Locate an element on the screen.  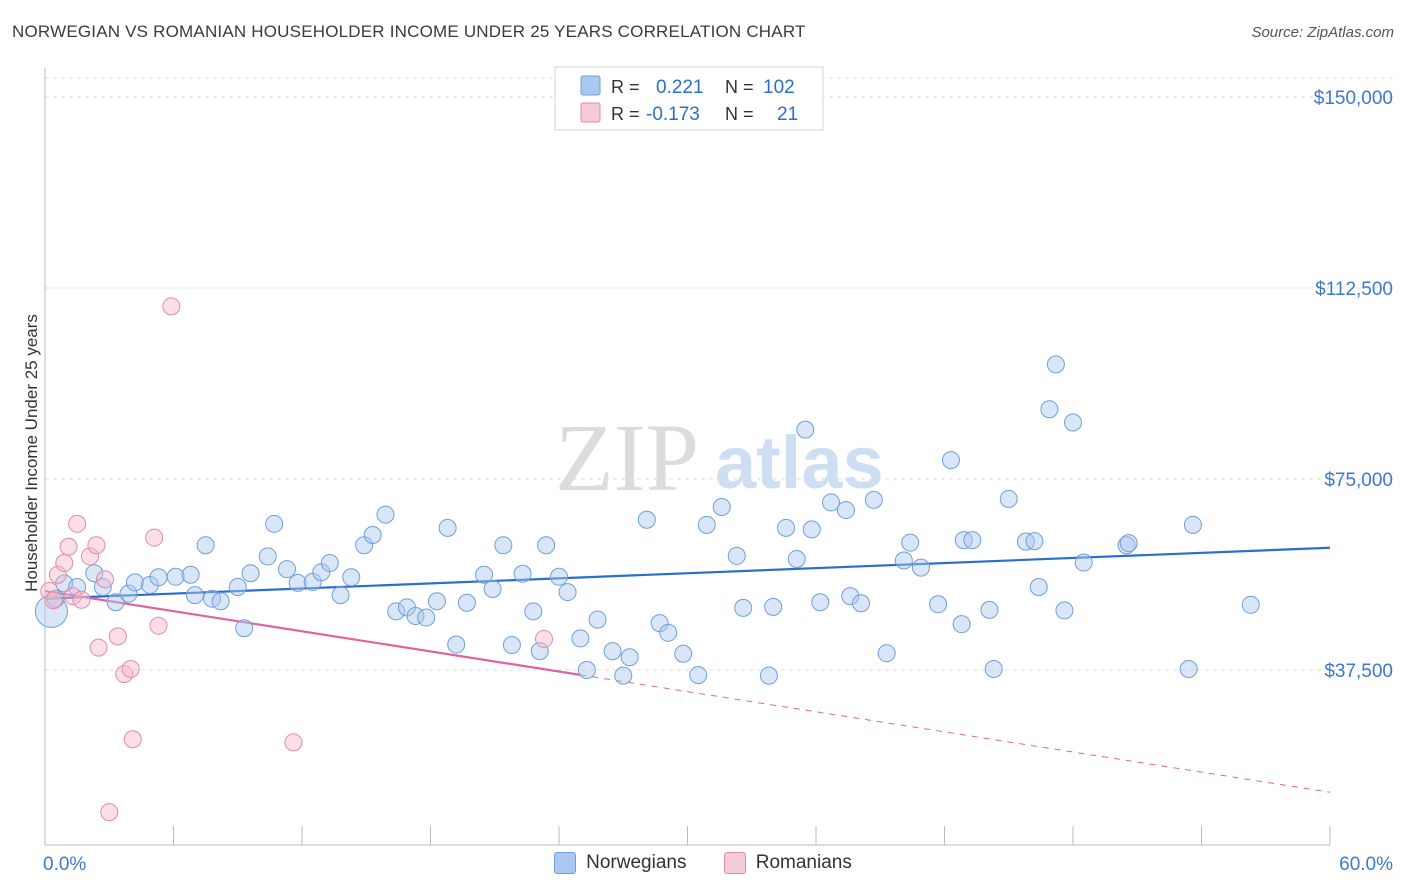
legend-item-romanians: Romanians is located at coordinates (787, 863).